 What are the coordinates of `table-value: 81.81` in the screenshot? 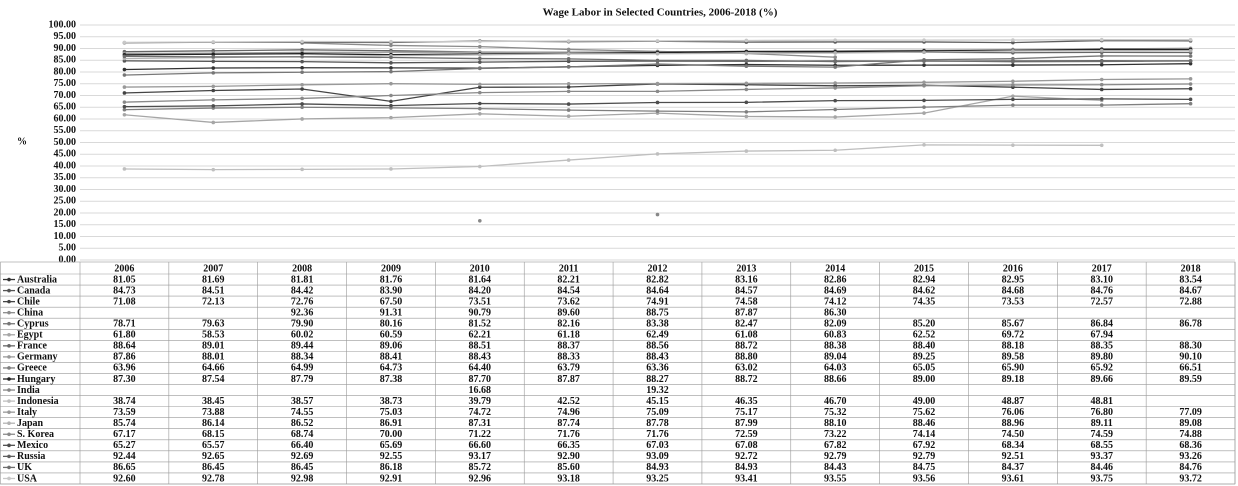 It's located at (302, 279).